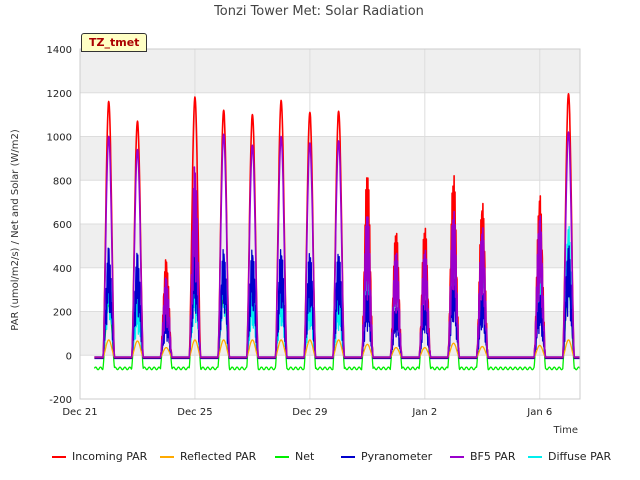 This screenshot has height=480, width=640. Describe the element at coordinates (294, 456) in the screenshot. I see `legend-item-net: Net` at that location.